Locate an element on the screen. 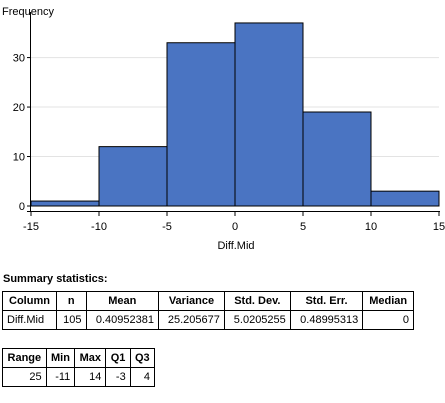 This screenshot has height=403, width=445. table-row: 25 -11 14 -3 4 is located at coordinates (79, 377).